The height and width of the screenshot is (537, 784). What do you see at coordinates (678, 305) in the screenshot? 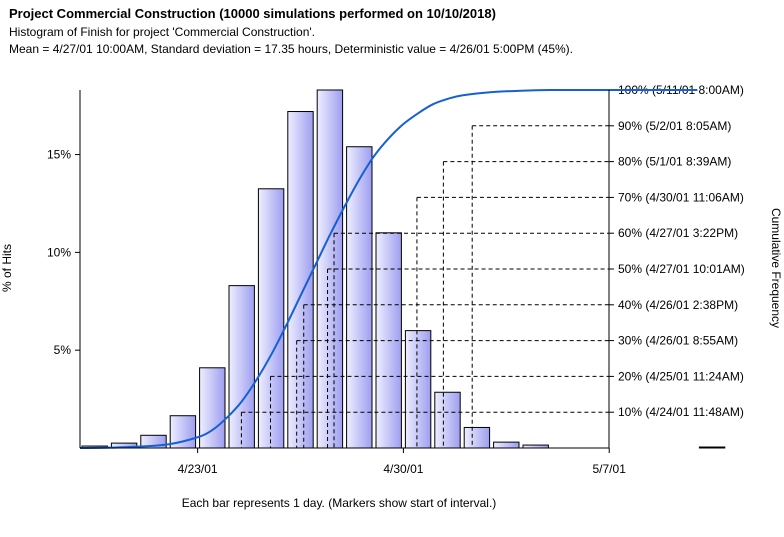
I see `marker-label: 40% (4/26/01 2:38PM)` at bounding box center [678, 305].